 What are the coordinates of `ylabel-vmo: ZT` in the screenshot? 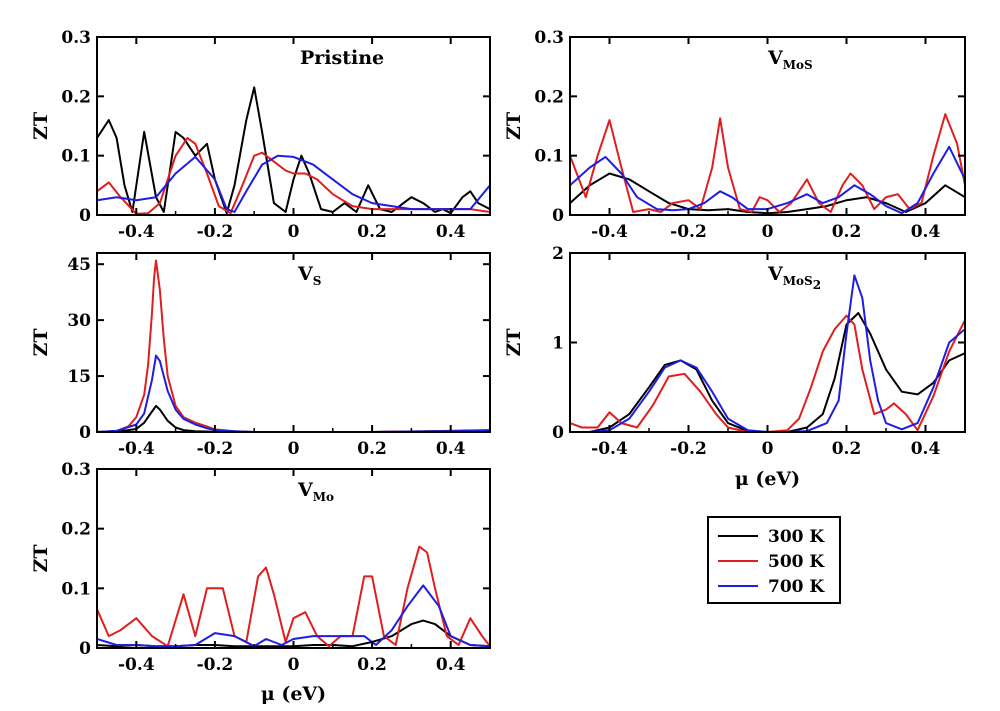 It's located at (41, 558).